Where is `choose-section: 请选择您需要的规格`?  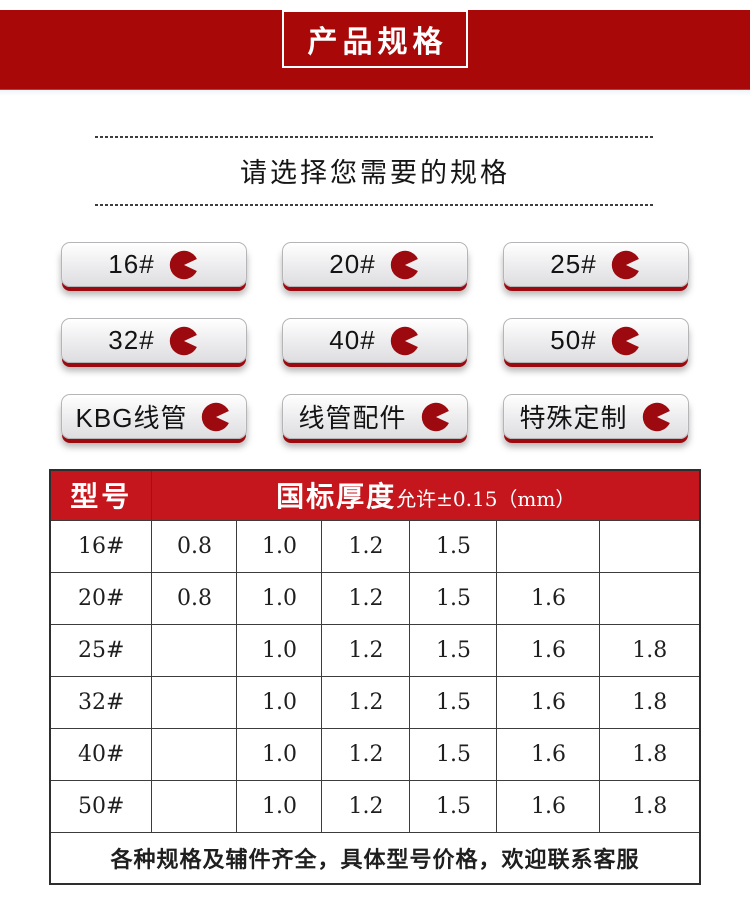 choose-section: 请选择您需要的规格 is located at coordinates (375, 171).